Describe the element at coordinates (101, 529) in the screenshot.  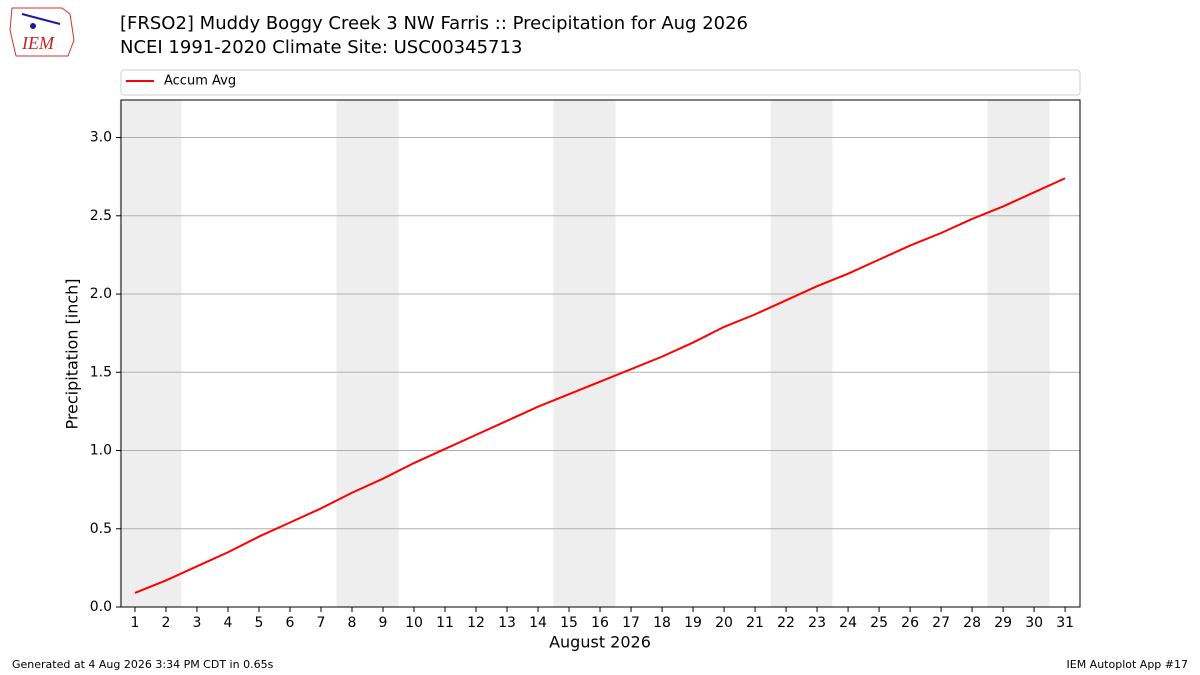
I see `y-tick-label: 0.5` at that location.